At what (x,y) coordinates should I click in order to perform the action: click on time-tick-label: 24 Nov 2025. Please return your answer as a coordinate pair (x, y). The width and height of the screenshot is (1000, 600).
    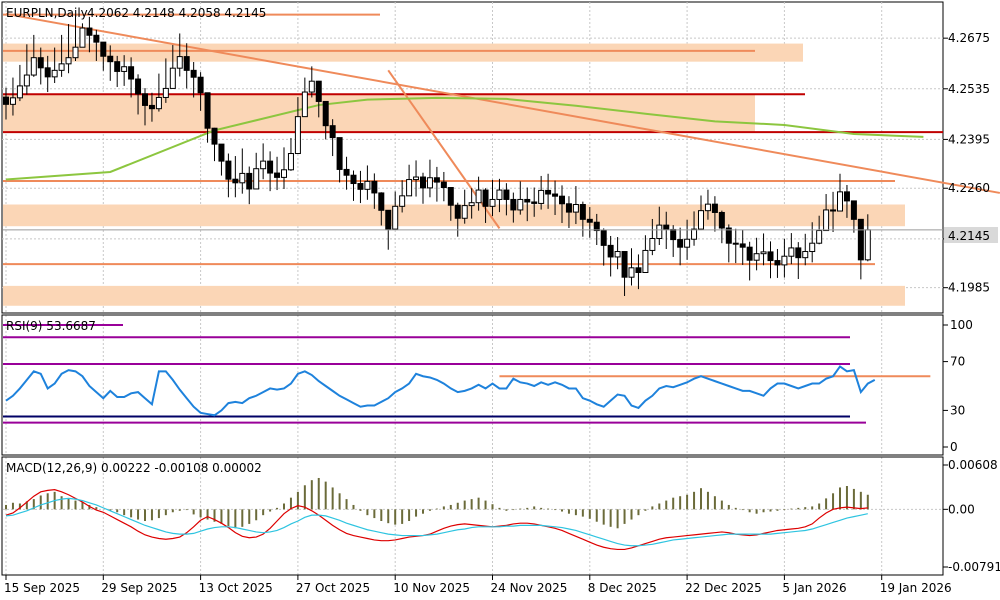
    Looking at the image, I should click on (529, 588).